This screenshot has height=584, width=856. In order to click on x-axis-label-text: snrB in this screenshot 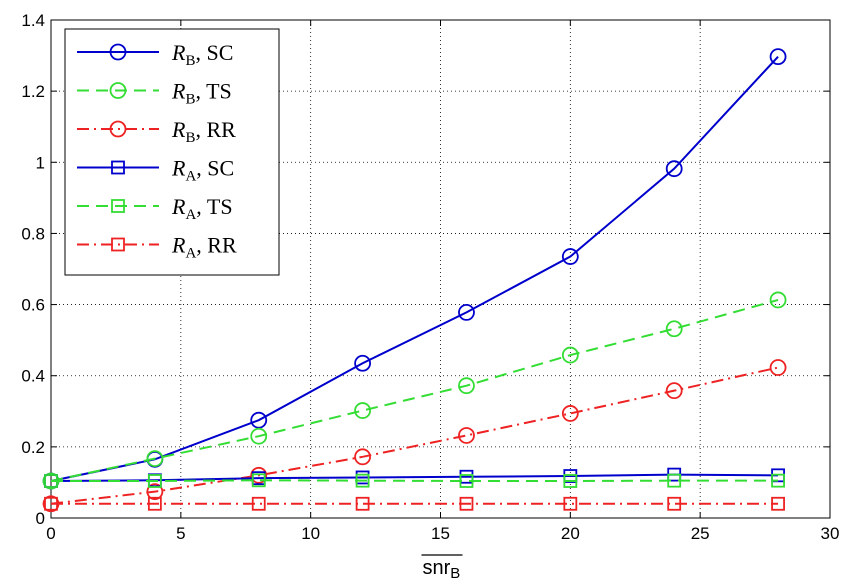, I will do `click(442, 569)`.